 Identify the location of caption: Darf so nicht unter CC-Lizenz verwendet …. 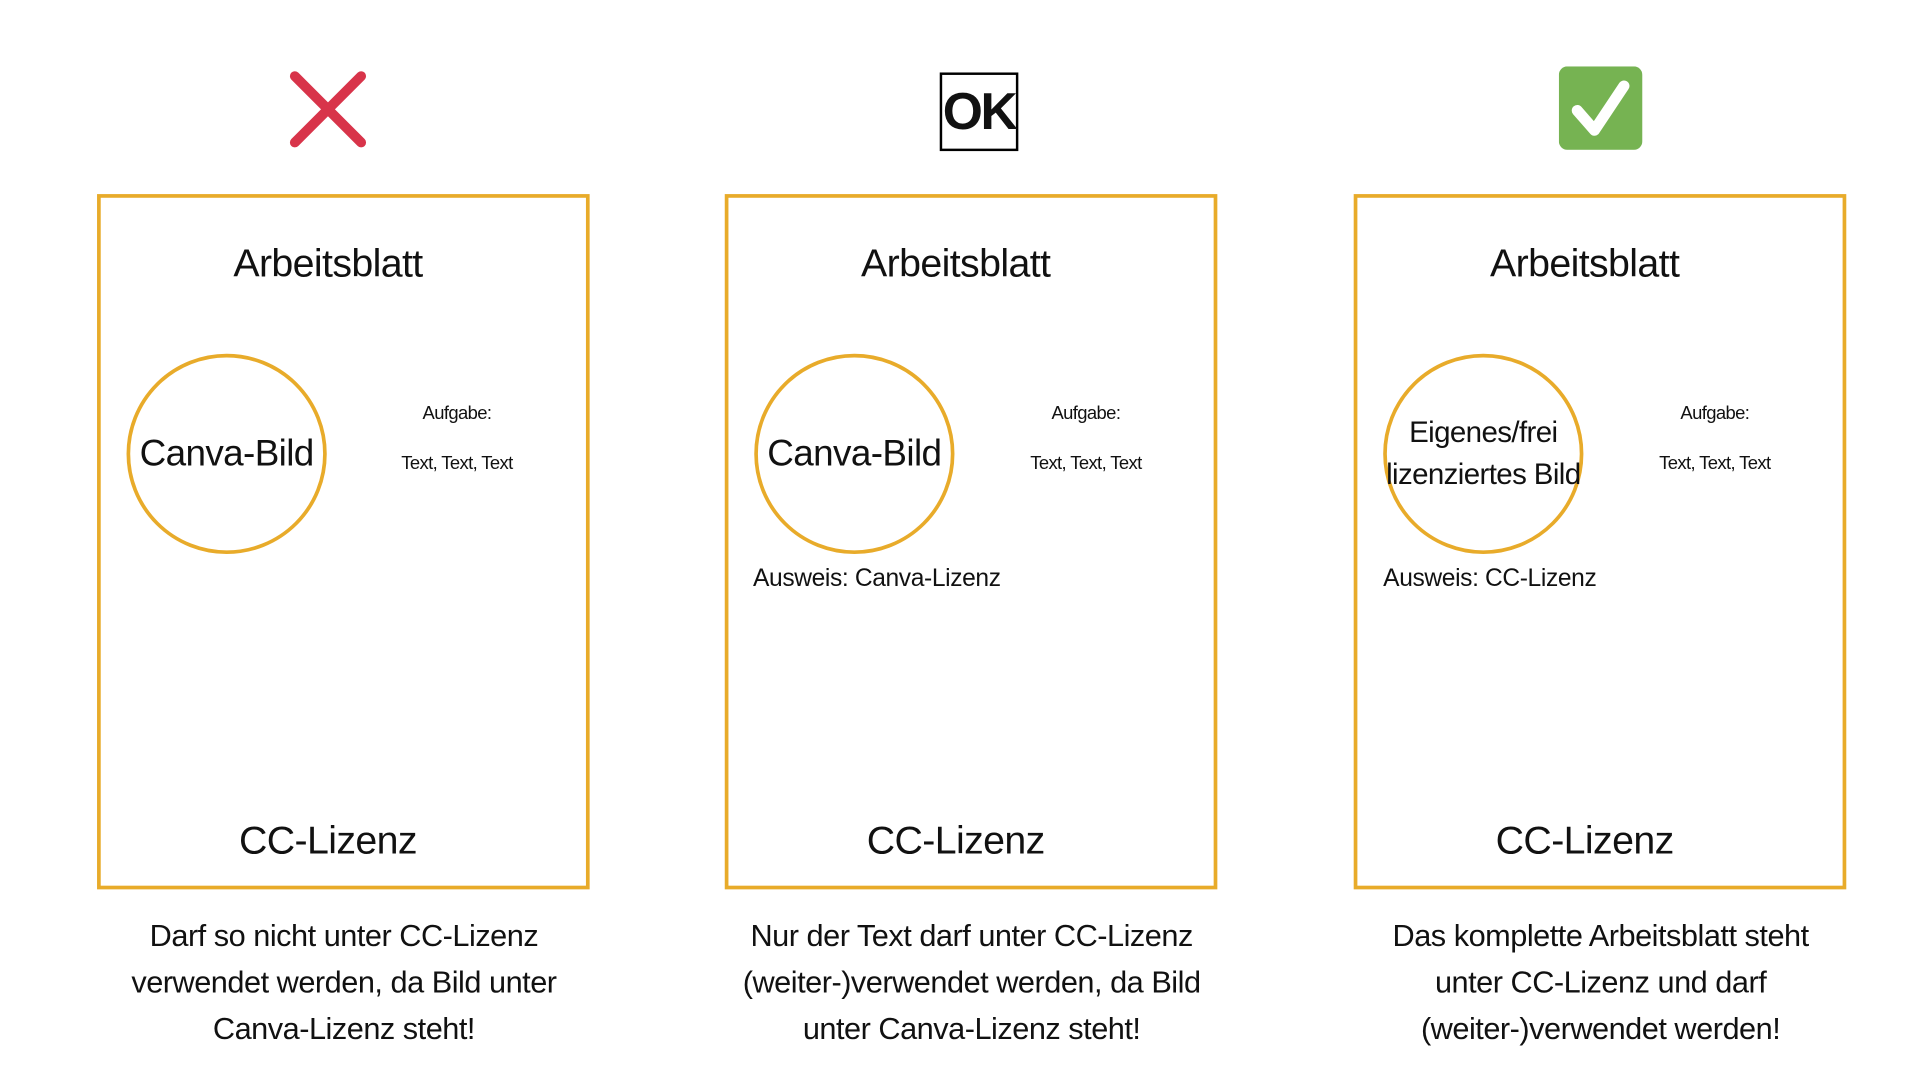
(343, 983).